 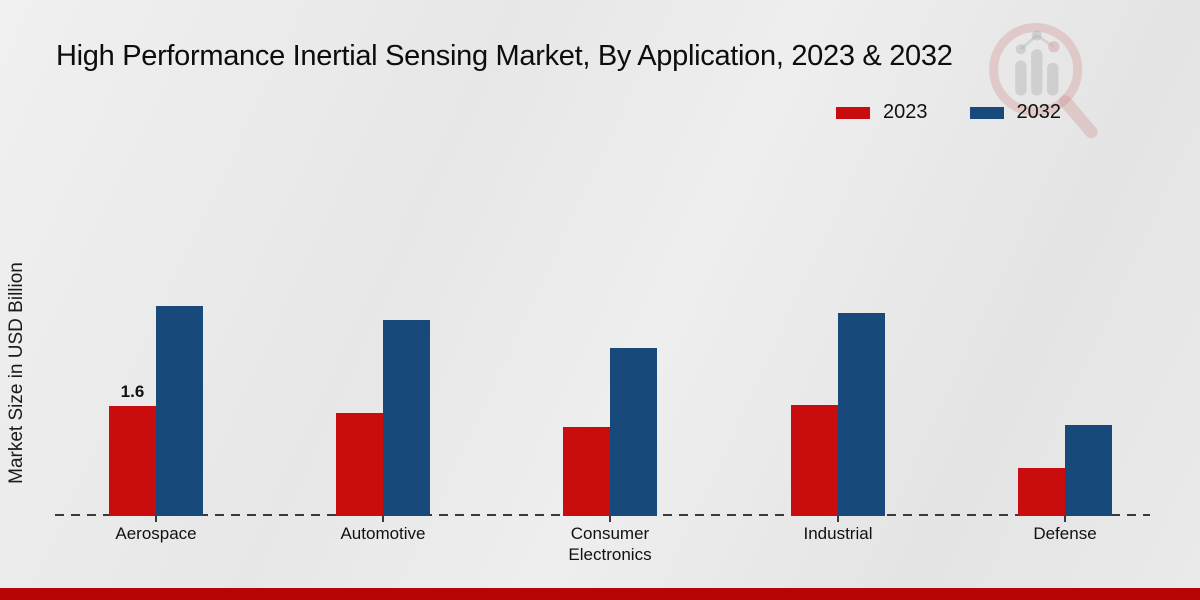 I want to click on bar-2032-industrial, so click(x=861, y=414).